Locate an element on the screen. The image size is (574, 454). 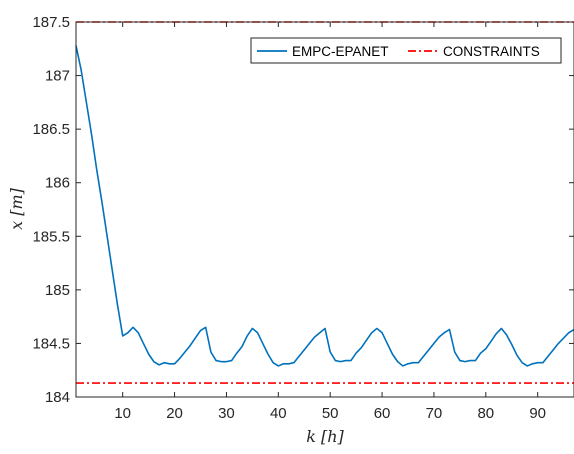
legend-box is located at coordinates (406, 50).